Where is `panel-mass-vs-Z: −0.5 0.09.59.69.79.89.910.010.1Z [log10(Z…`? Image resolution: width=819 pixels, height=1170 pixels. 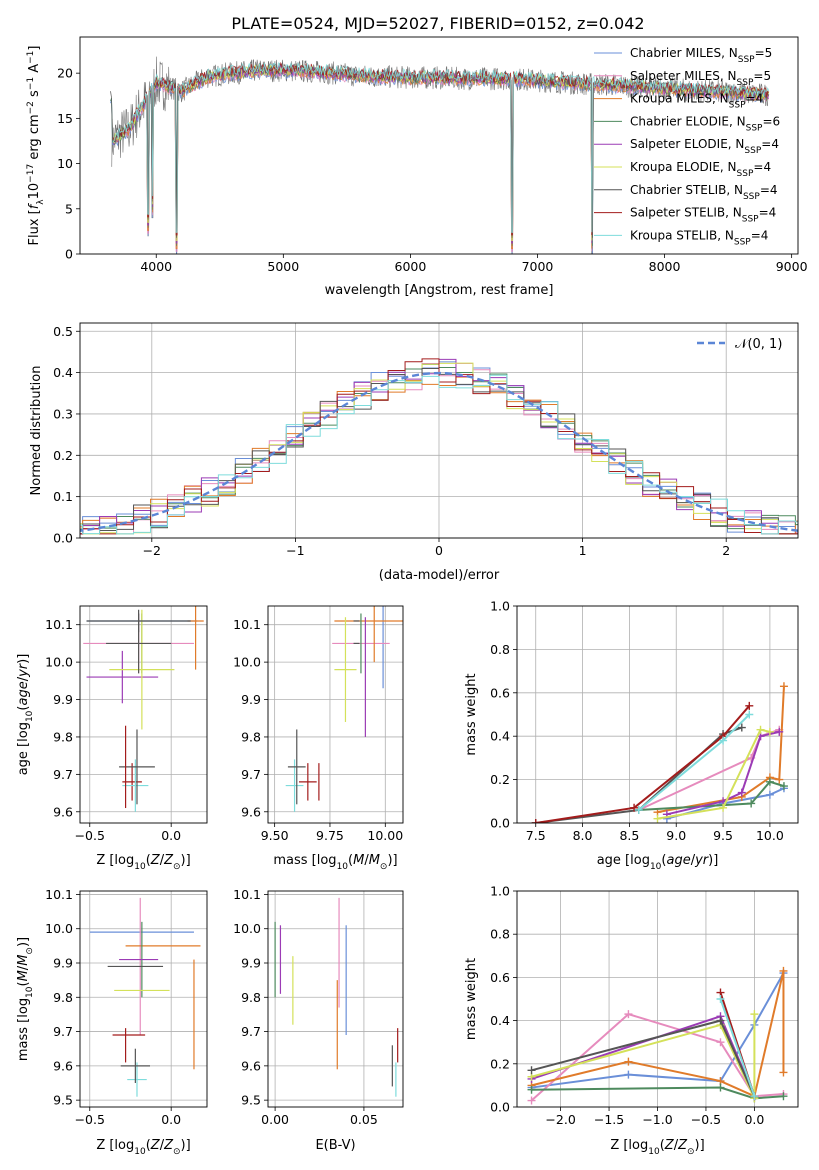
panel-mass-vs-Z: −0.5 0.09.59.69.79.89.910.010.1Z [log10(Z… is located at coordinates (112, 1022).